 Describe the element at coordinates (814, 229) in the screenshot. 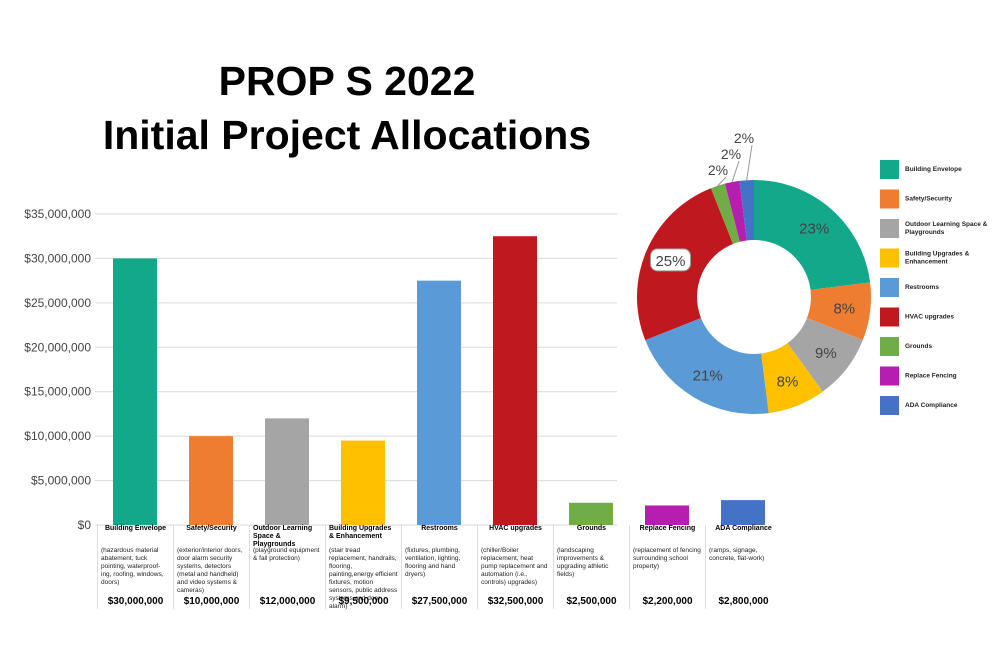

I see `data-label: 23%` at that location.